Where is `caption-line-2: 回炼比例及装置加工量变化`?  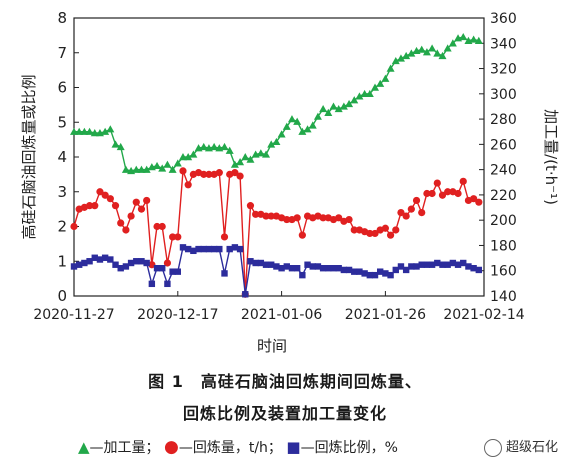
caption-line-2: 回炼比例及装置加工量变化 is located at coordinates (284, 413).